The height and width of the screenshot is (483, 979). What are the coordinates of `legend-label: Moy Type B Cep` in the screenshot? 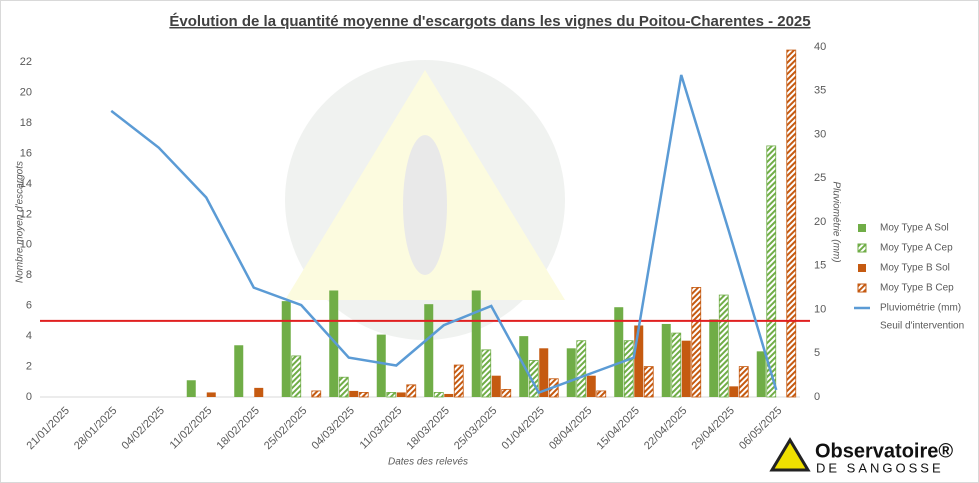 It's located at (917, 288).